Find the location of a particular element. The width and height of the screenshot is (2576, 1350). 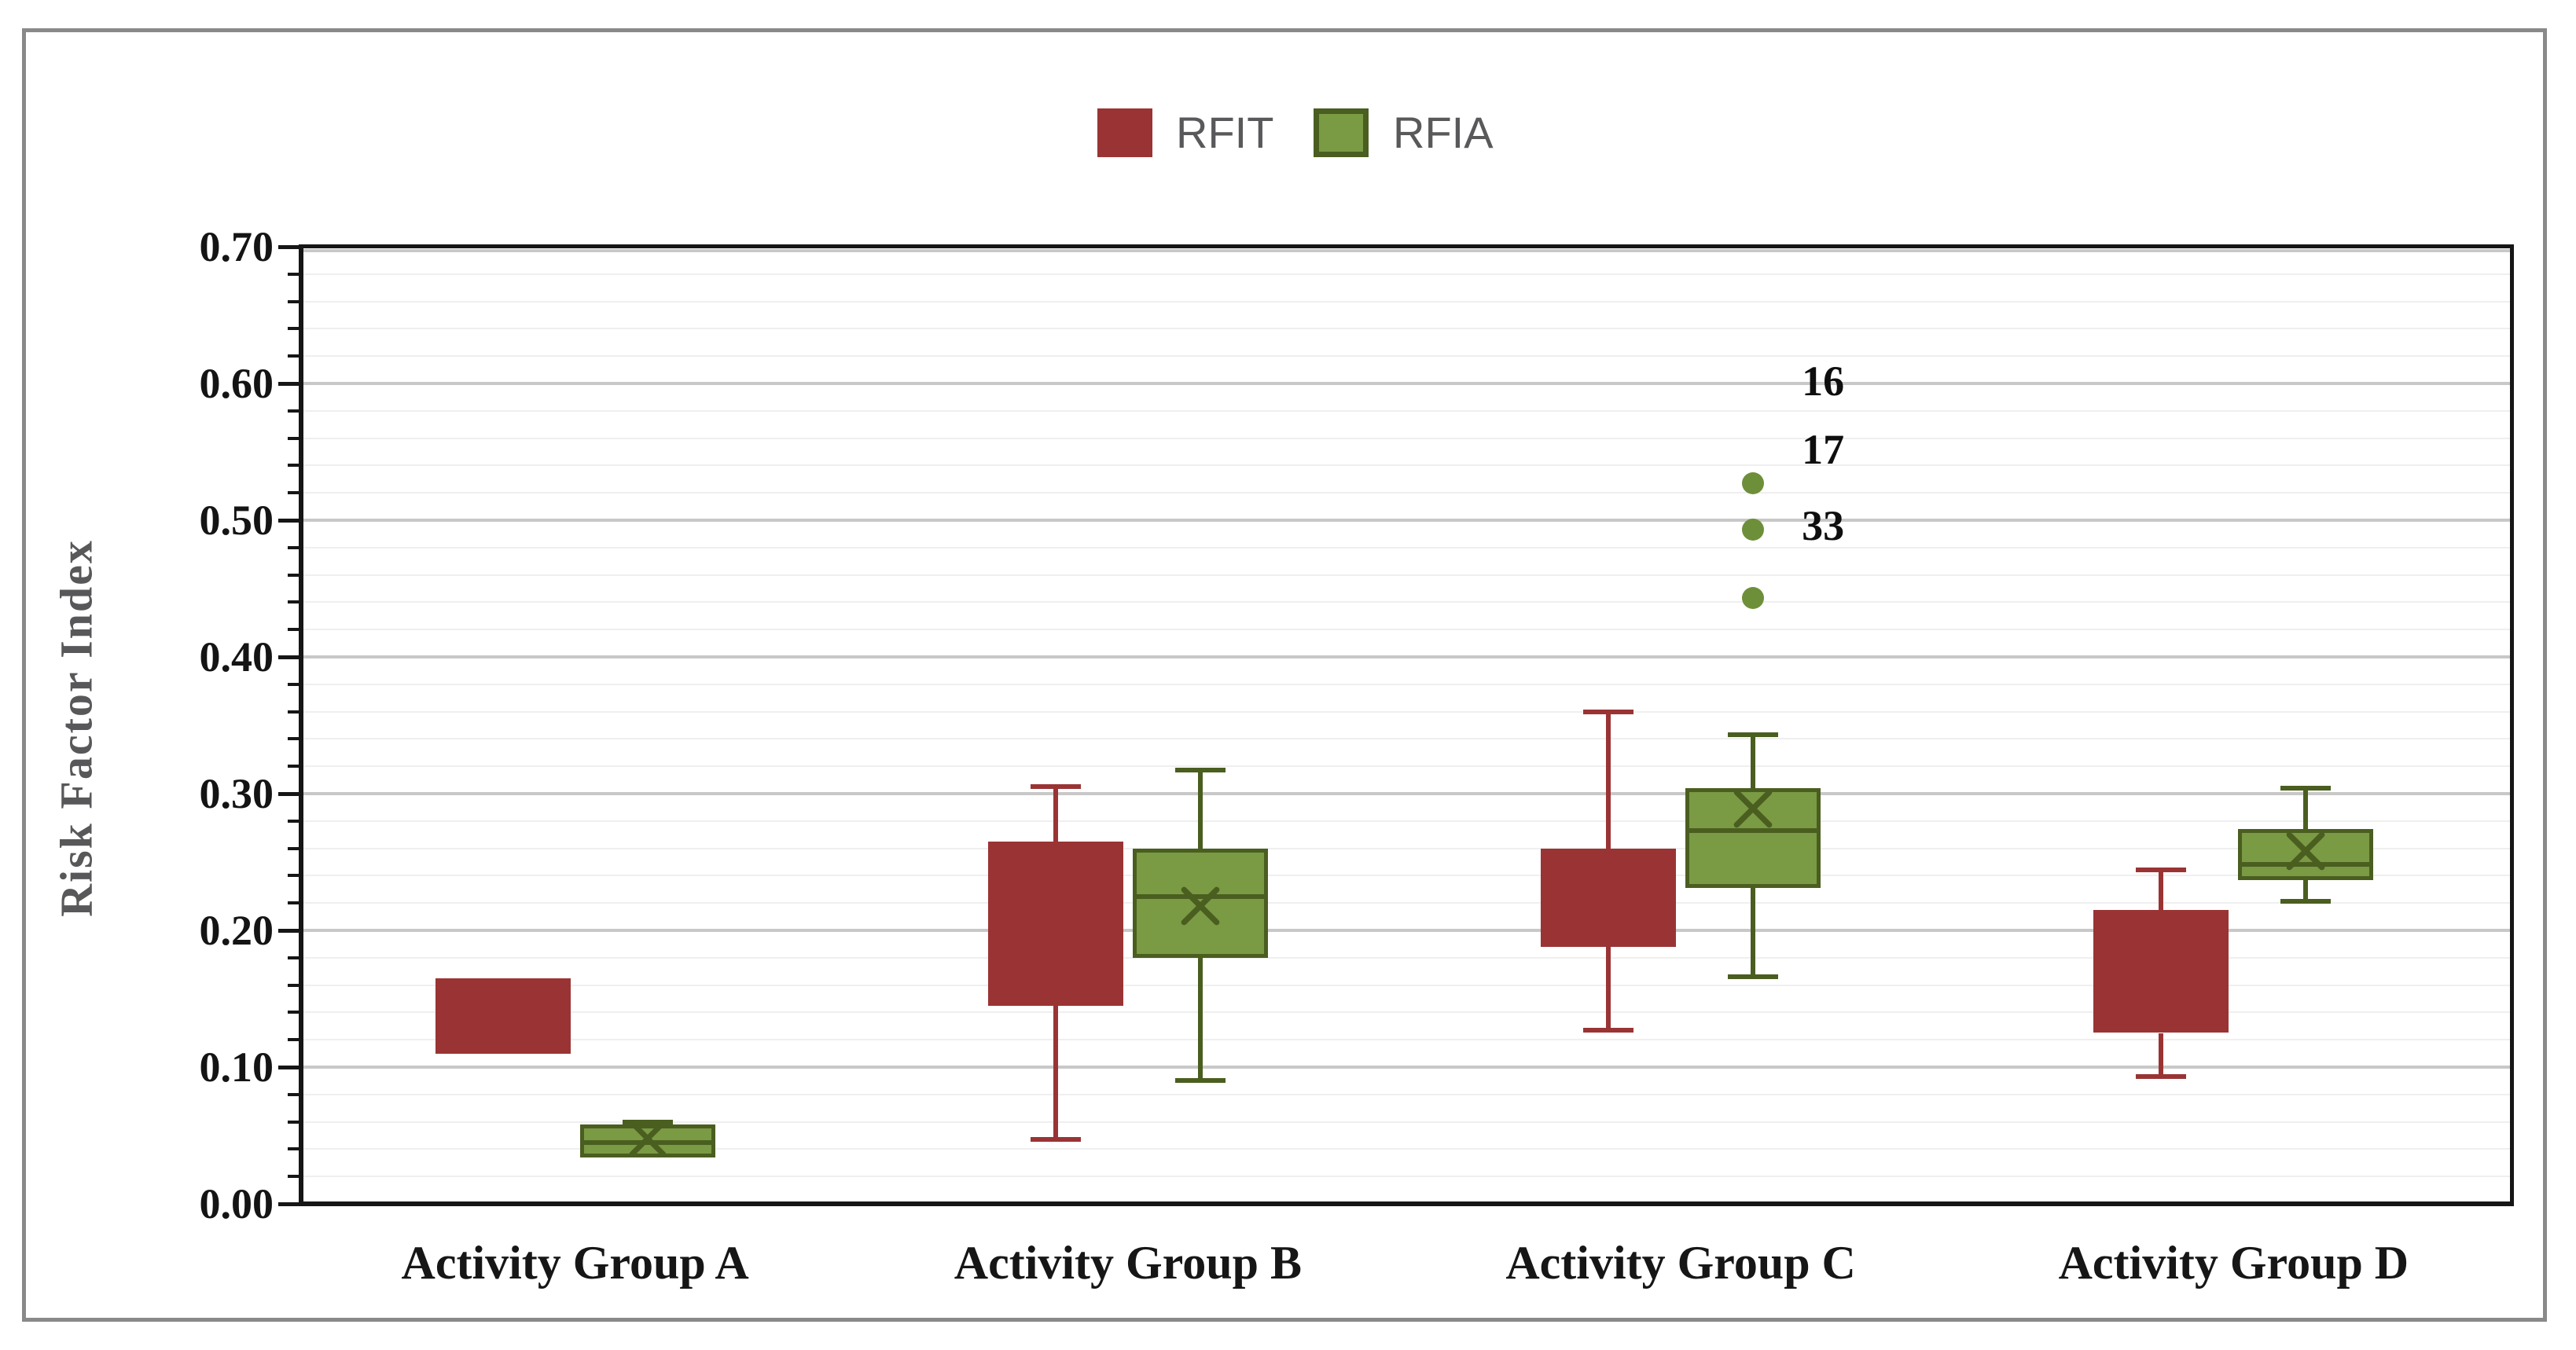

legend-swatch-rfit is located at coordinates (1124, 132).